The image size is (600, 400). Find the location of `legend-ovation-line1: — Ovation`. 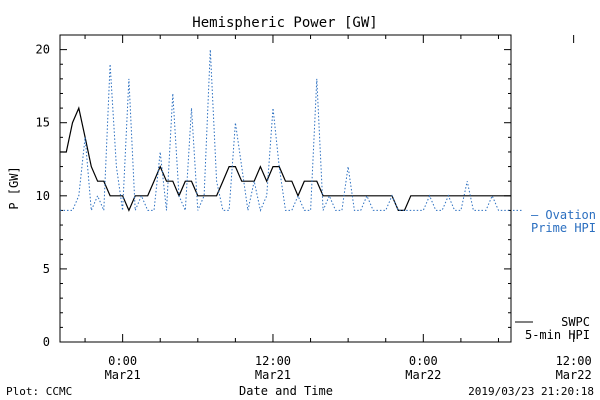

legend-ovation-line1: — Ovation is located at coordinates (563, 215).